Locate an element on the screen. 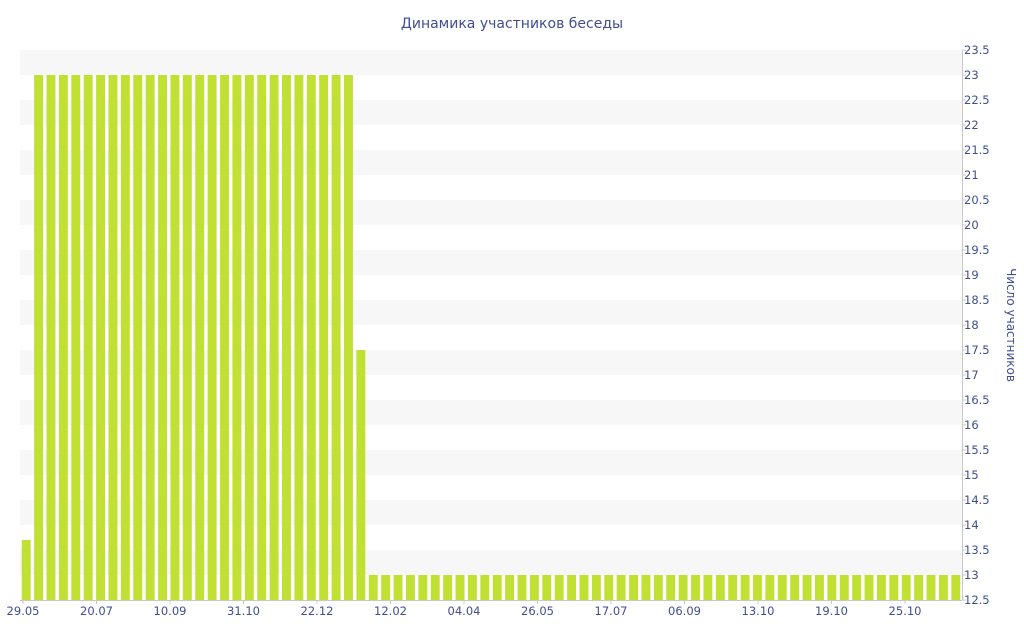 This screenshot has width=1024, height=640. y-tick-label-14: 19.5 is located at coordinates (977, 250).